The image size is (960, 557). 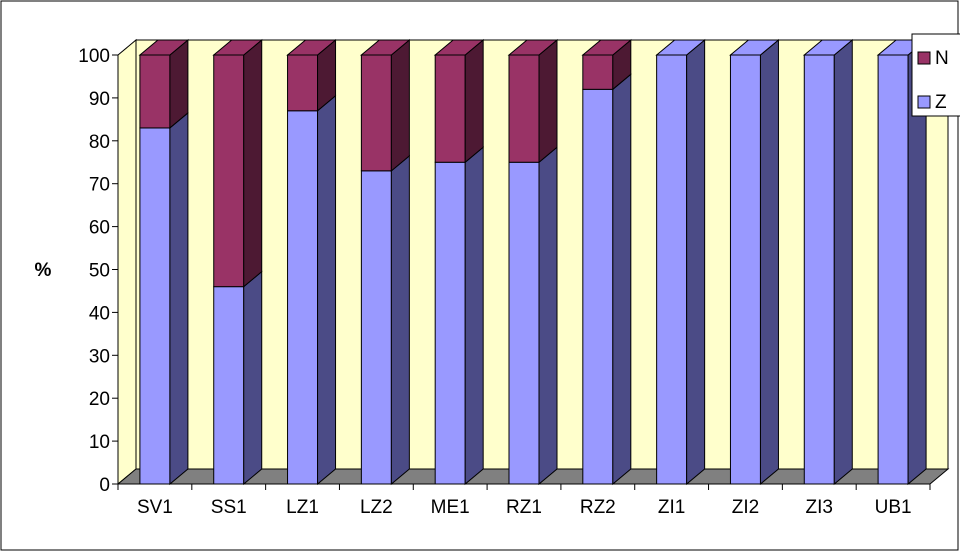 I want to click on bar-z-ZI2, so click(x=745, y=269).